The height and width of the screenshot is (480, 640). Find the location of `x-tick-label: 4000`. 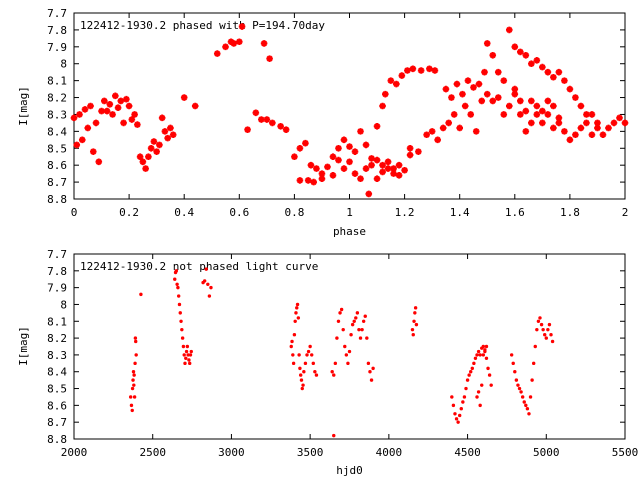

x-tick-label: 4000 is located at coordinates (389, 452).